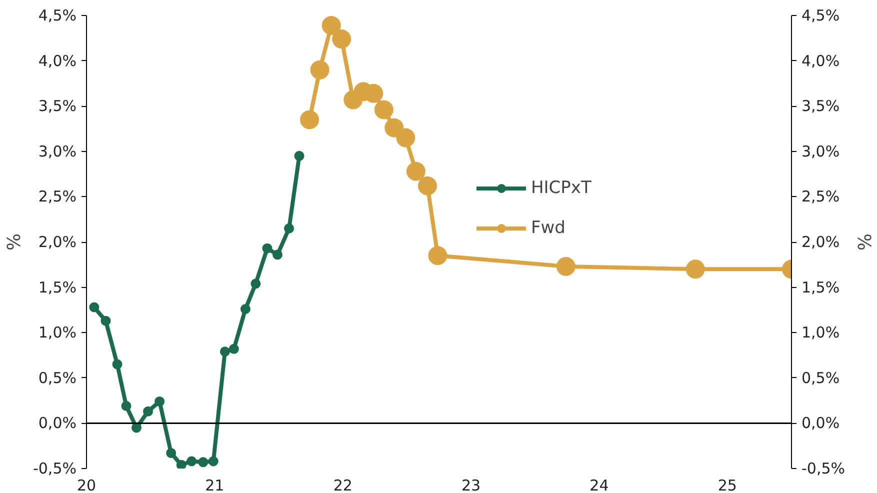 This screenshot has height=493, width=877. What do you see at coordinates (54, 469) in the screenshot?
I see `y-tick-label: -0,5%` at bounding box center [54, 469].